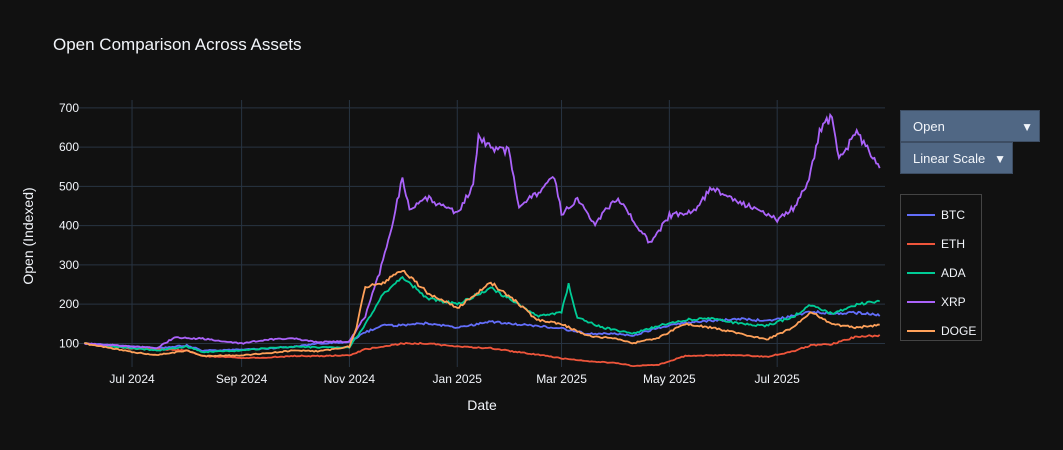 This screenshot has width=1063, height=450. I want to click on scale-dropdown-label: Linear Scale, so click(949, 158).